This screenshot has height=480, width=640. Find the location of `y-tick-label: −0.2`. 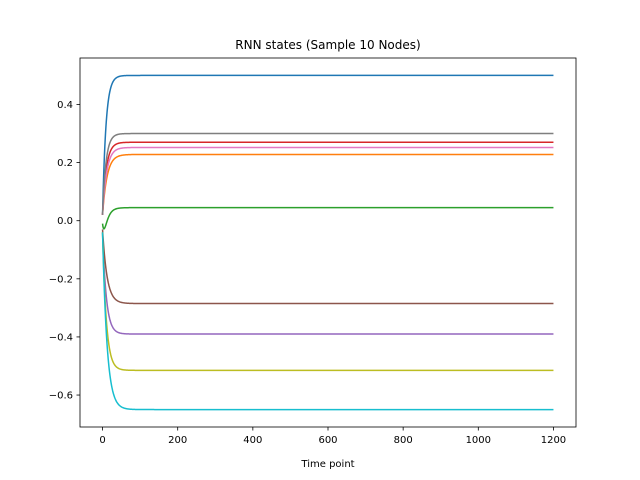

y-tick-label: −0.2 is located at coordinates (61, 279).